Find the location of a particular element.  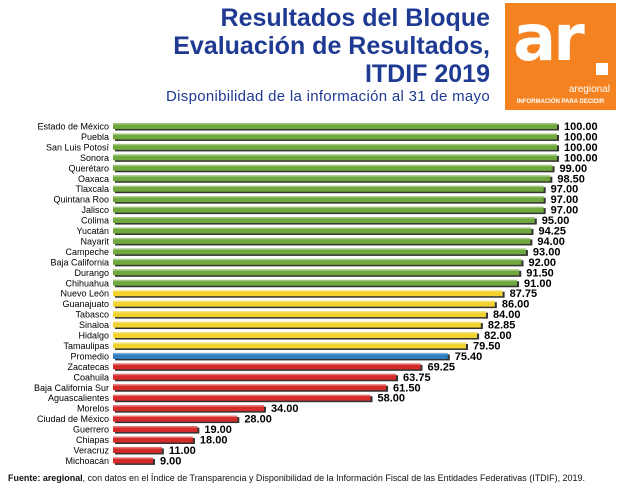

category-label: Guanajuato is located at coordinates (85, 304).